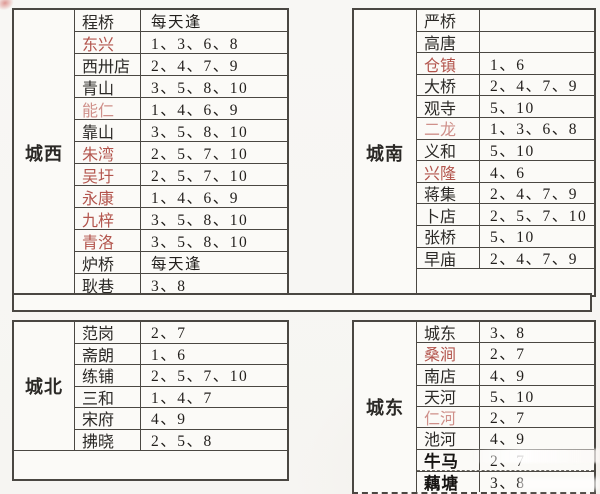  I want to click on region-label: 城东, so click(385, 408).